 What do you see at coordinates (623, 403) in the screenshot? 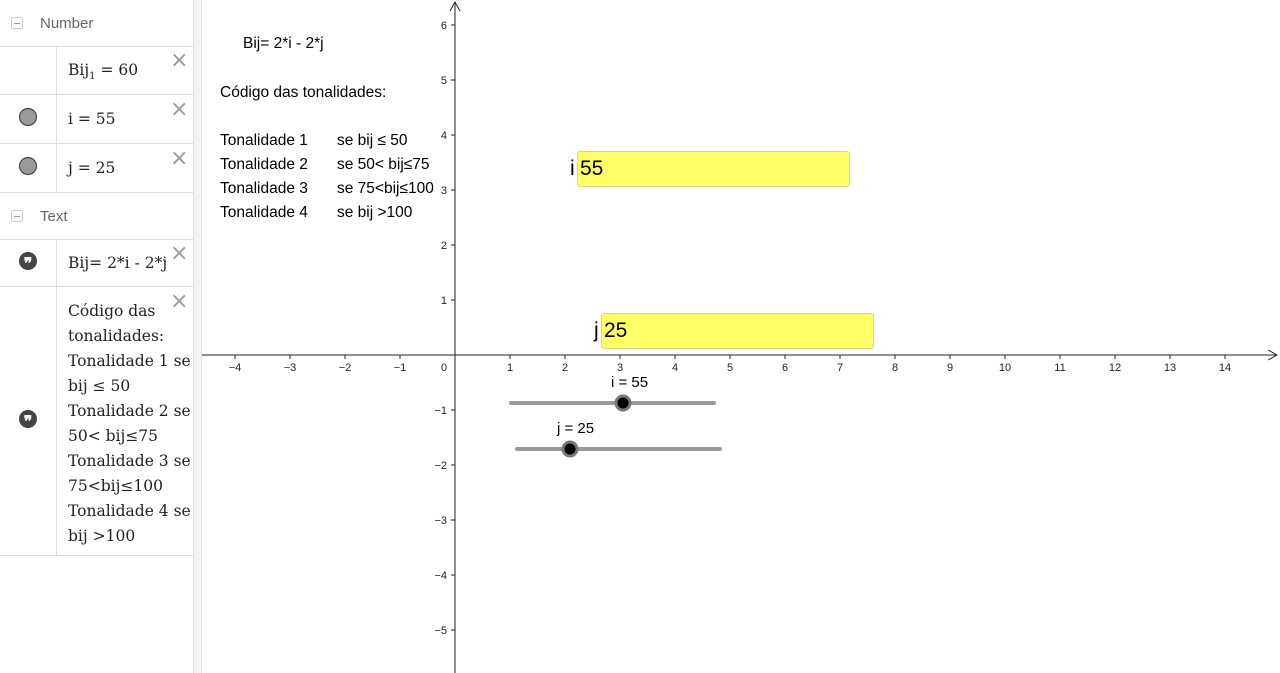
I see `slider-i-knob` at bounding box center [623, 403].